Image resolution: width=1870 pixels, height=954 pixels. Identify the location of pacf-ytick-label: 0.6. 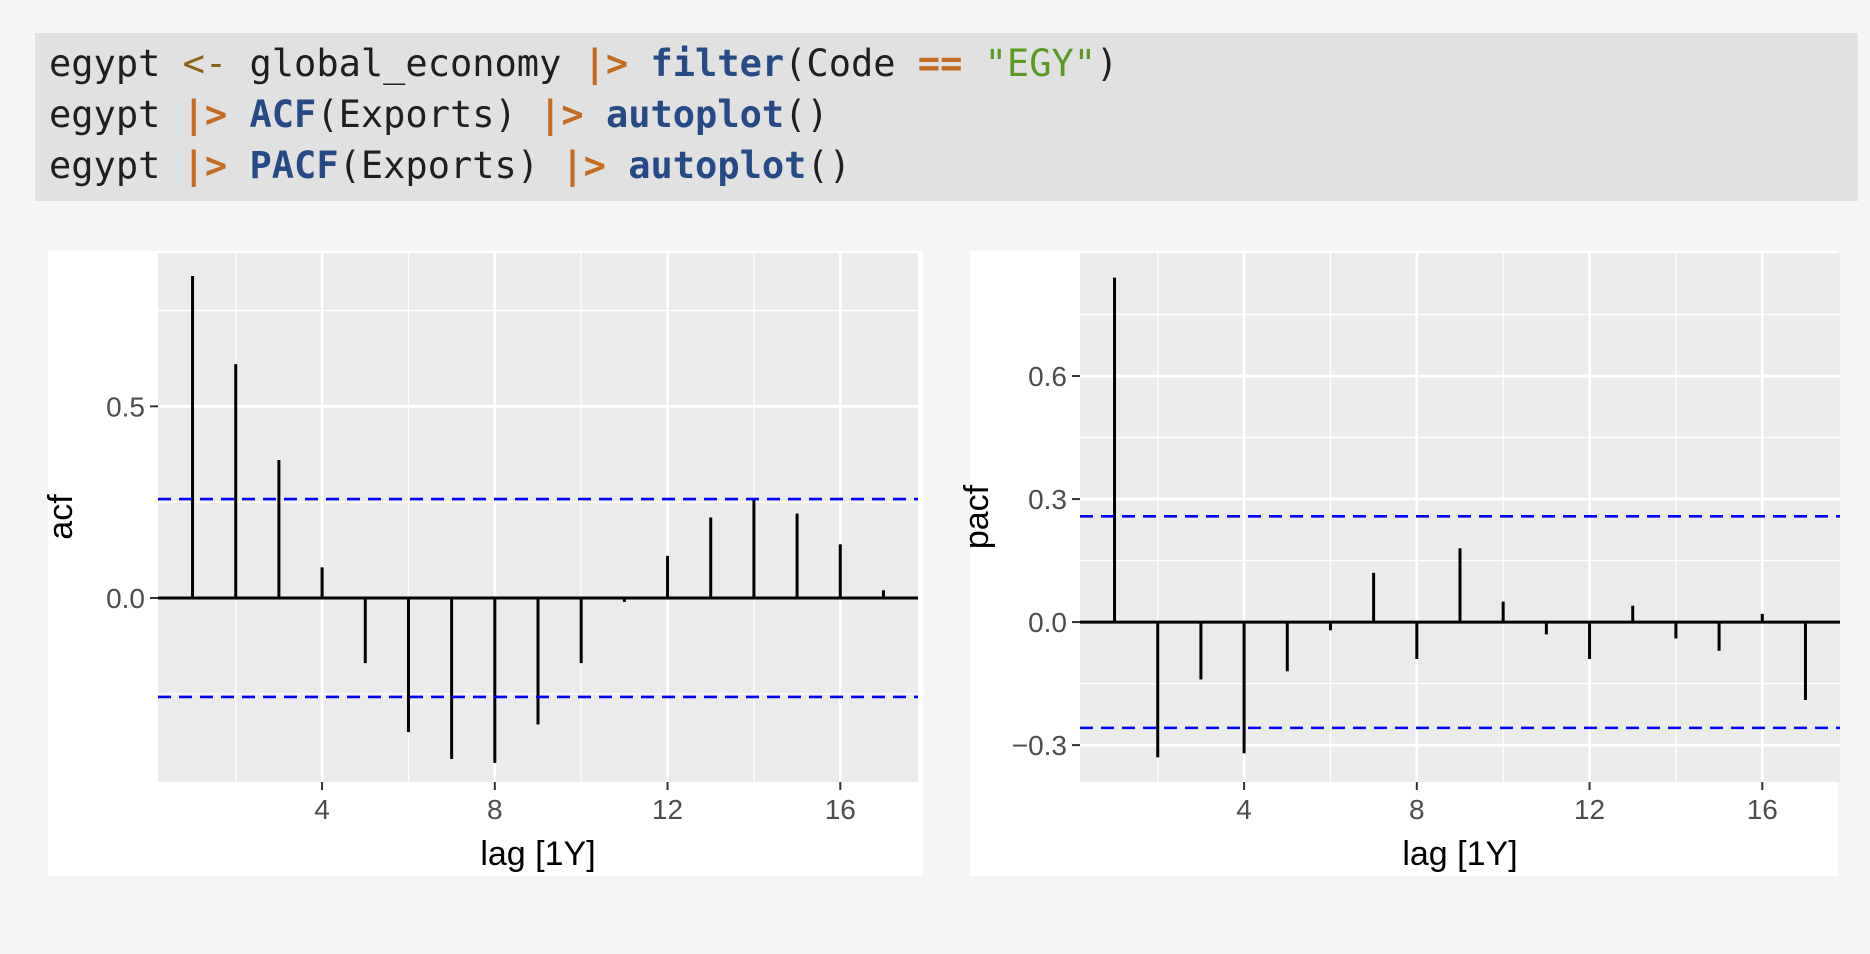
(1047, 376).